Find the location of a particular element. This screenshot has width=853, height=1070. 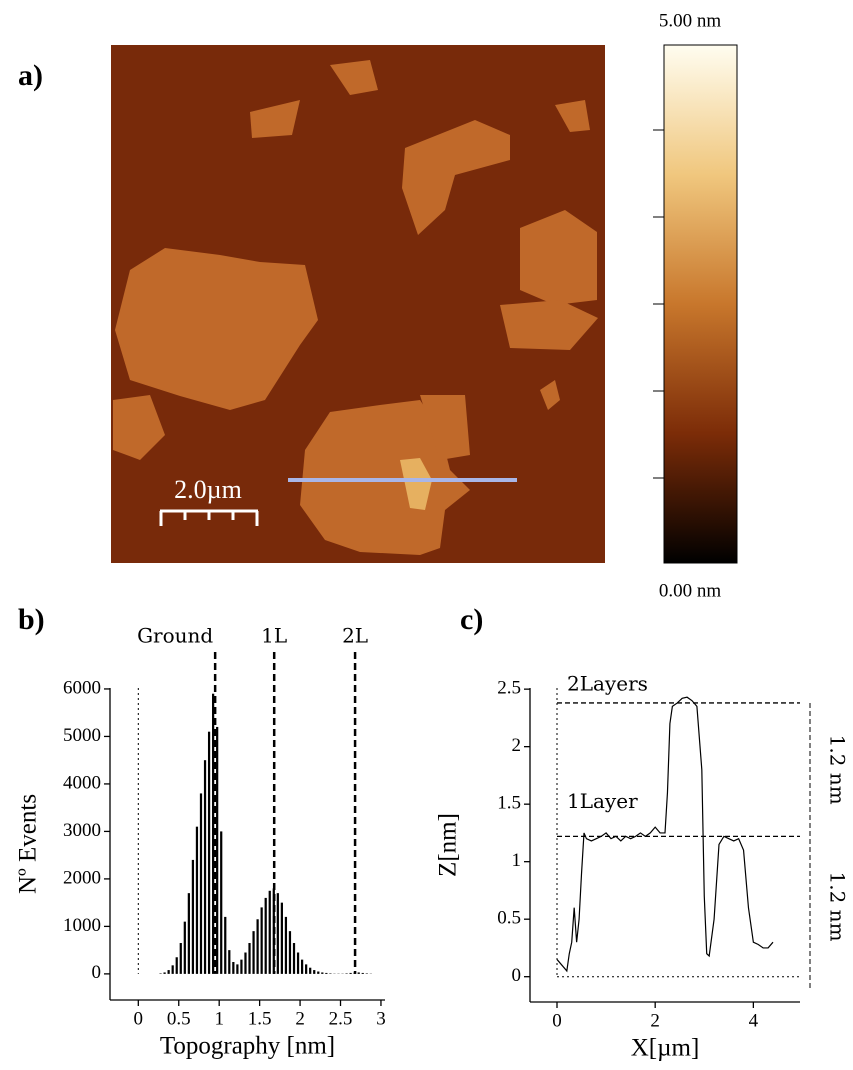

reference-label: 2Layers is located at coordinates (607, 683).